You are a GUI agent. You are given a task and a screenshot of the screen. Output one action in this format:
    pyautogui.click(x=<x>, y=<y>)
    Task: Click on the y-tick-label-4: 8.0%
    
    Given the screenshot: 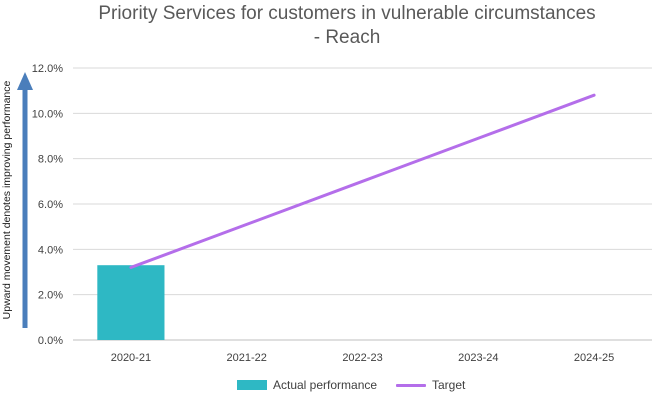 What is the action you would take?
    pyautogui.click(x=50, y=160)
    